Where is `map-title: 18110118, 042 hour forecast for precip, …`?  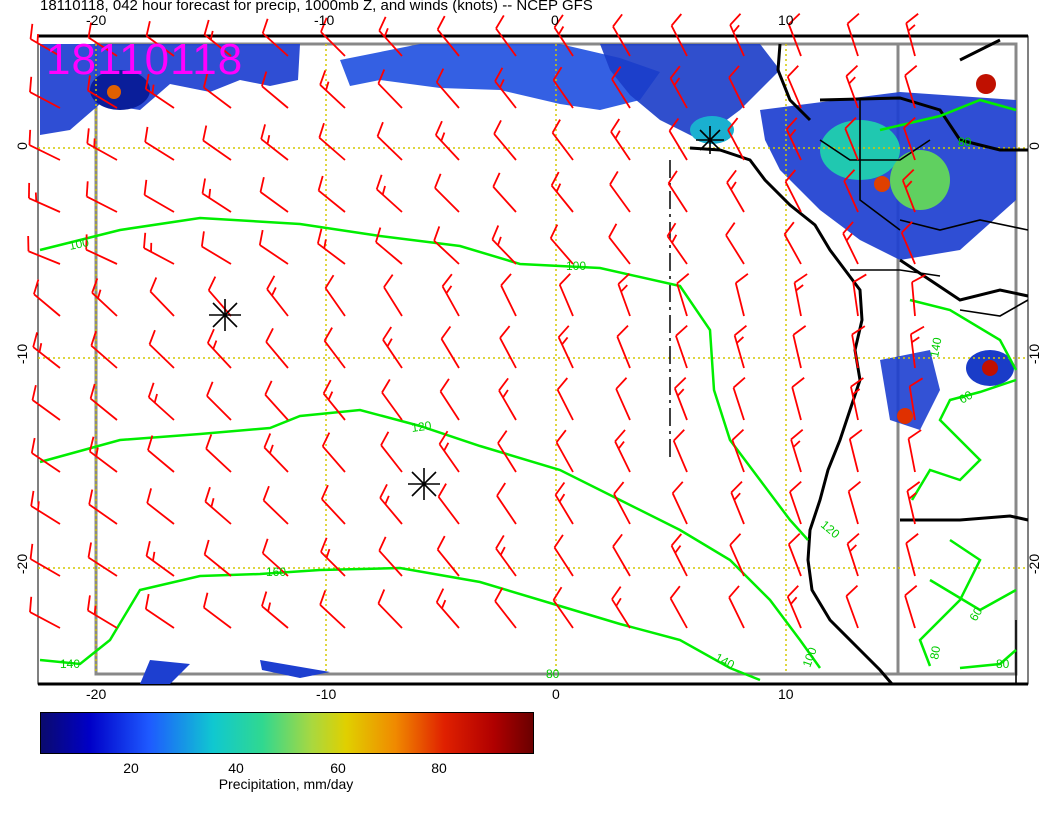
map-title: 18110118, 042 hour forecast for precip, … is located at coordinates (316, 7).